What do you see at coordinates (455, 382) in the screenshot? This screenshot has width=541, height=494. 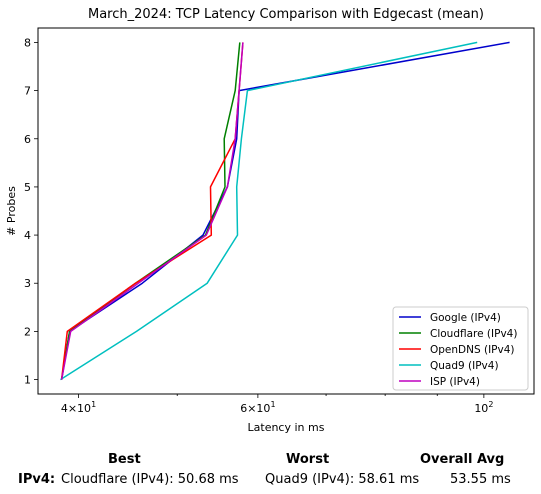 I see `legend-label: ISP (IPv4)` at bounding box center [455, 382].